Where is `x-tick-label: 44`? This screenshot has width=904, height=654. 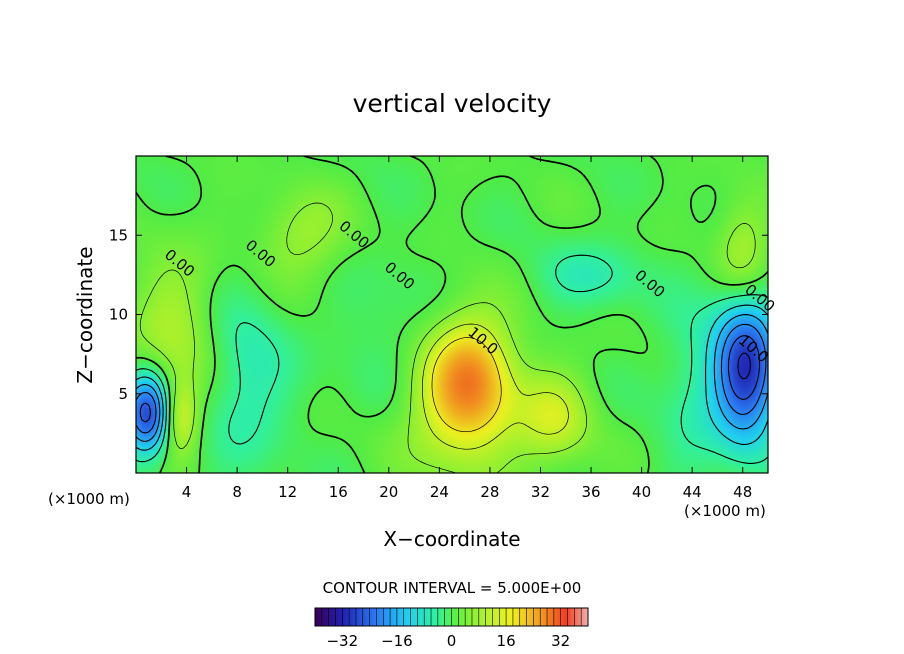 x-tick-label: 44 is located at coordinates (692, 492).